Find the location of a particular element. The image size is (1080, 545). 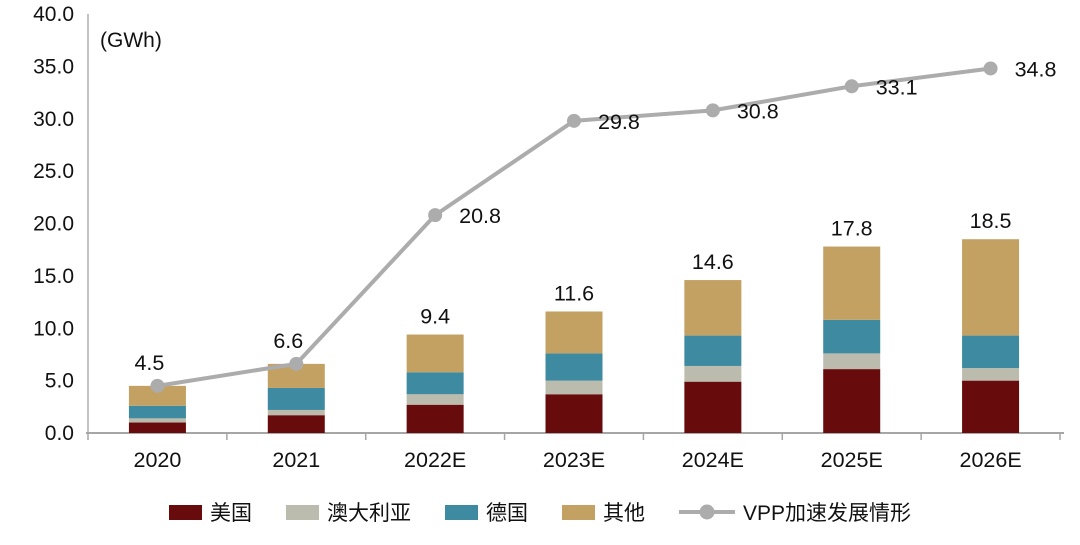

y-axis-unit-label: (GWh) is located at coordinates (131, 40).